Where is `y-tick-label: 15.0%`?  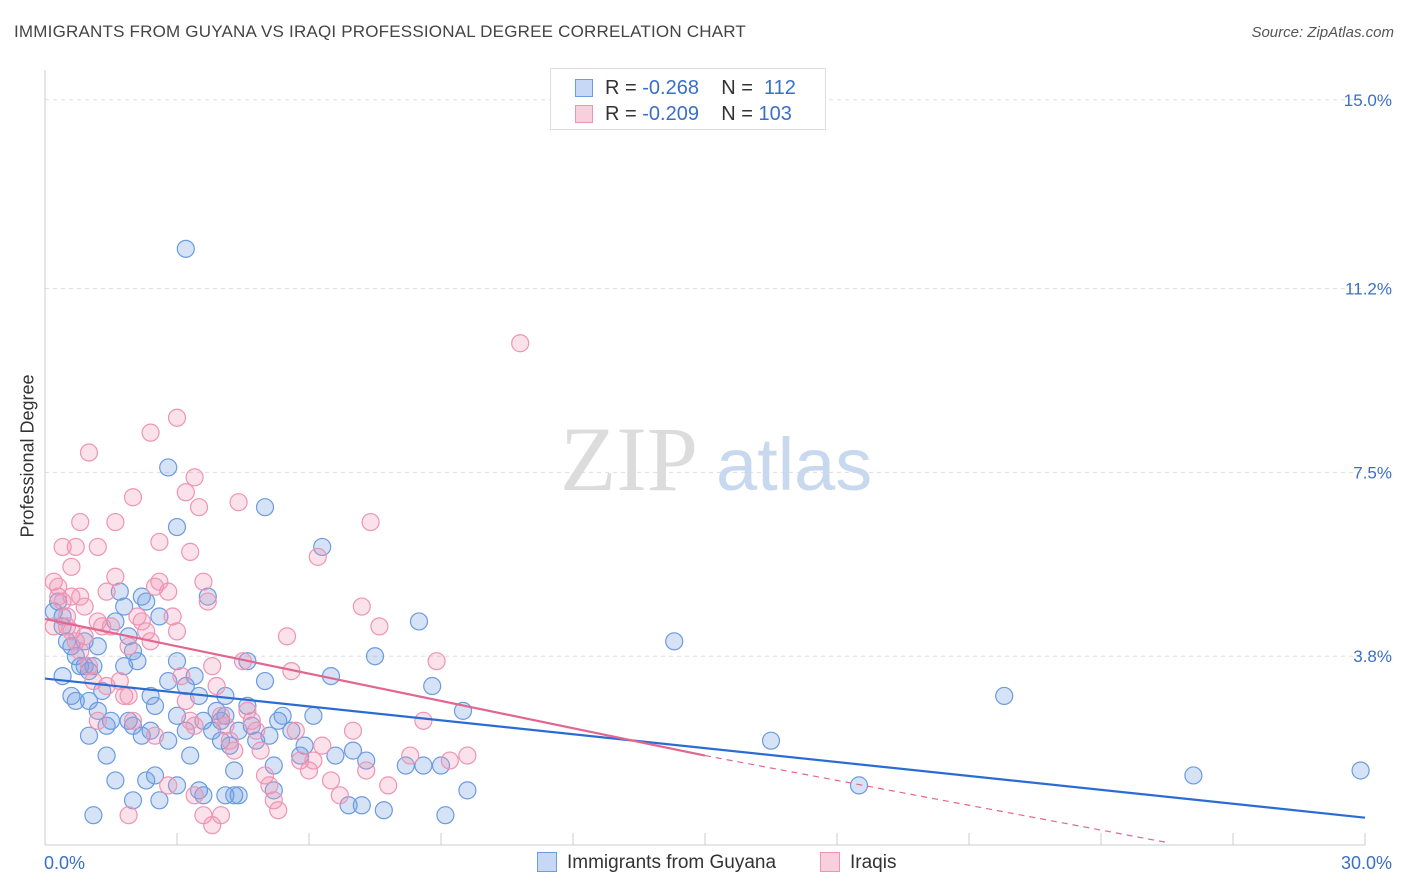 y-tick-label: 15.0% is located at coordinates (1368, 100).